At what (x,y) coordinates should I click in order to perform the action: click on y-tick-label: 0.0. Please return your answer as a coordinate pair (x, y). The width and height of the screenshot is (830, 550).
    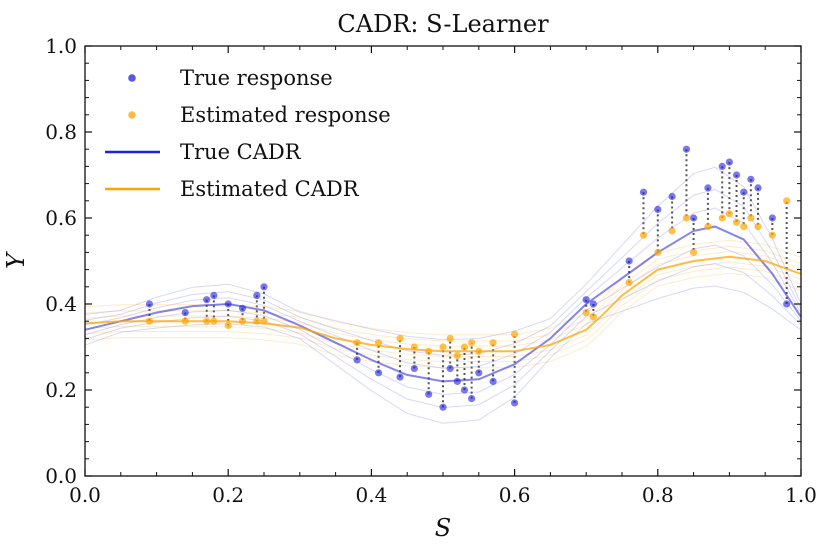
    Looking at the image, I should click on (61, 476).